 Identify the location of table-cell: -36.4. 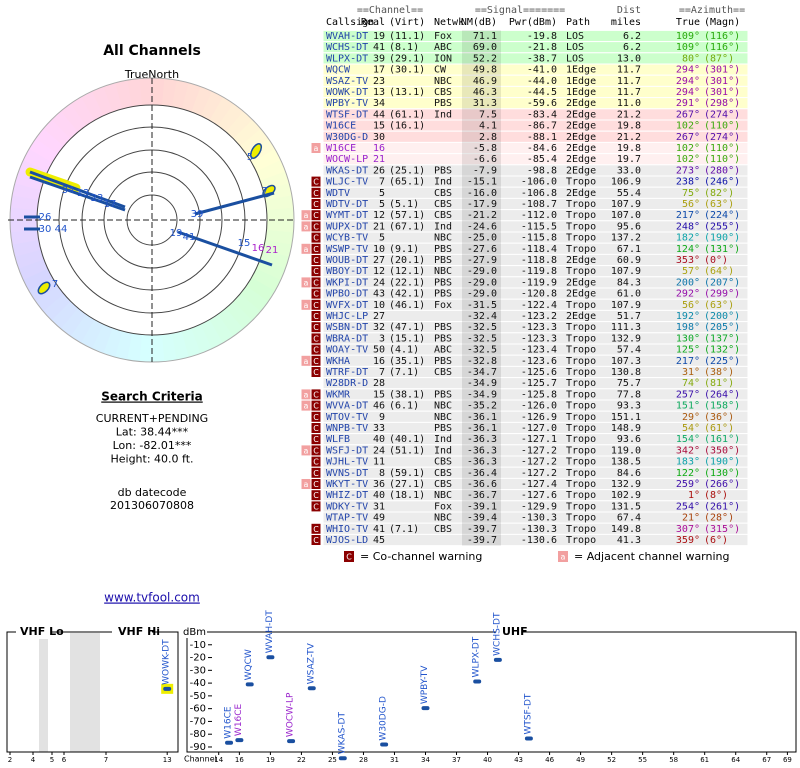
(482, 473).